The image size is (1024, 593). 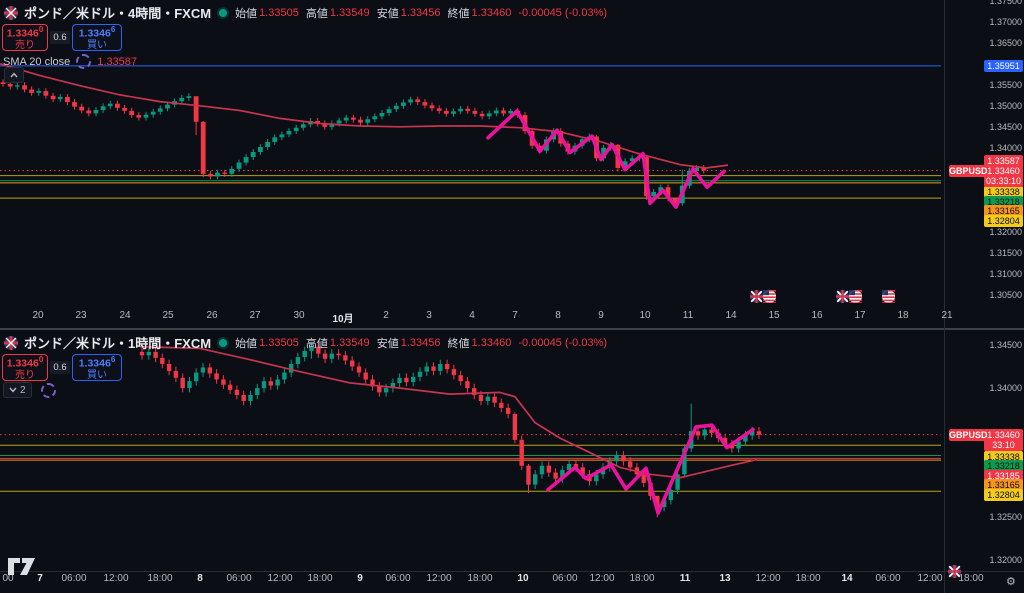 What do you see at coordinates (1003, 466) in the screenshot?
I see `level-price-label: 1.33218` at bounding box center [1003, 466].